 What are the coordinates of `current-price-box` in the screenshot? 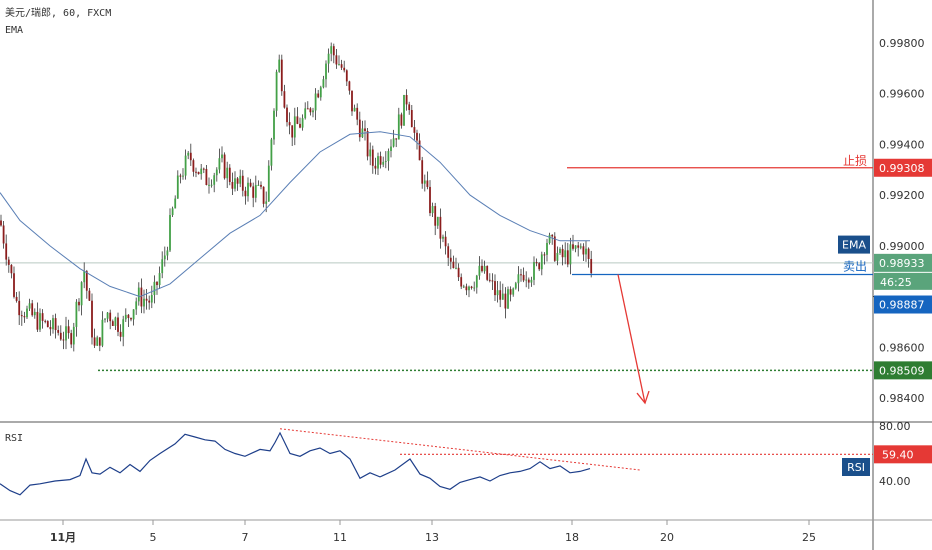 It's located at (903, 262).